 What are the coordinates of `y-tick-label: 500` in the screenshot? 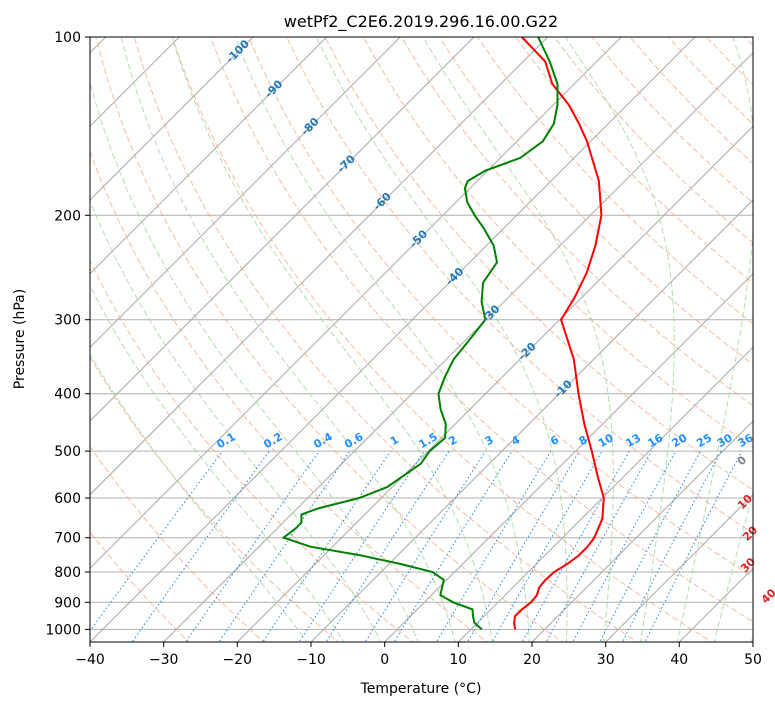 It's located at (67, 452).